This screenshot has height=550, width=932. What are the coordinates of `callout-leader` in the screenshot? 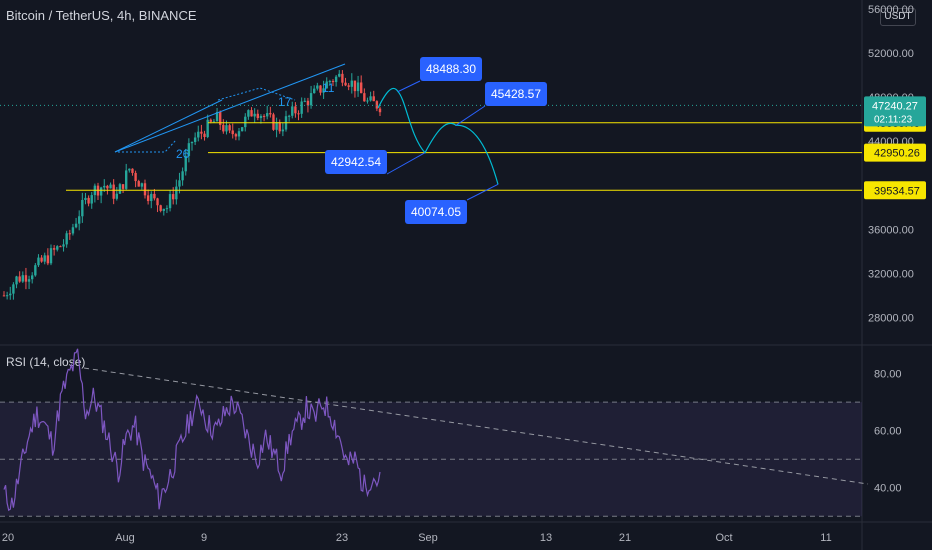 It's located at (406, 163).